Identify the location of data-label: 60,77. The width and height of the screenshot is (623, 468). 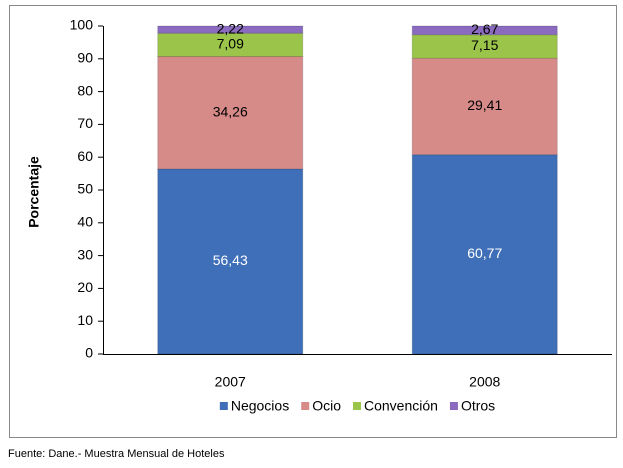
(484, 253).